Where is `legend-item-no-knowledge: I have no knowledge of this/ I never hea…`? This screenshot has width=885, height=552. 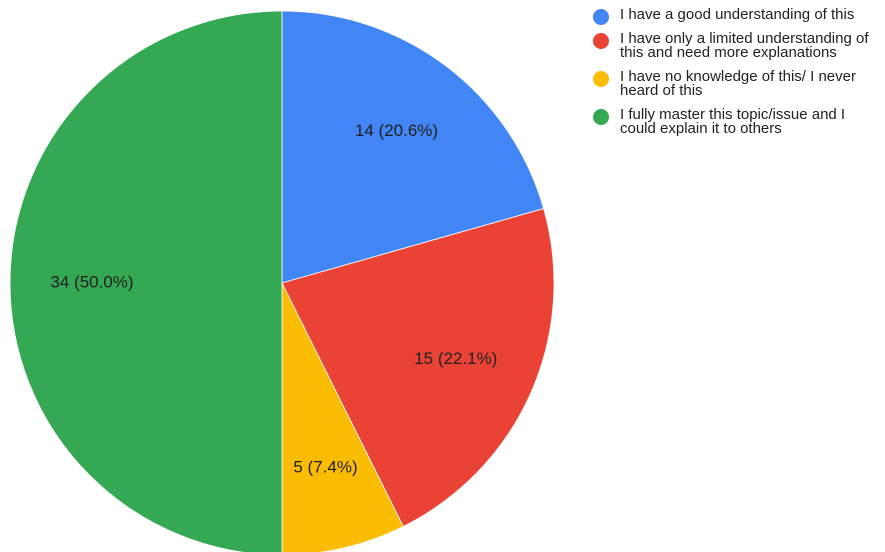
legend-item-no-knowledge: I have no knowledge of this/ I never hea… is located at coordinates (737, 83).